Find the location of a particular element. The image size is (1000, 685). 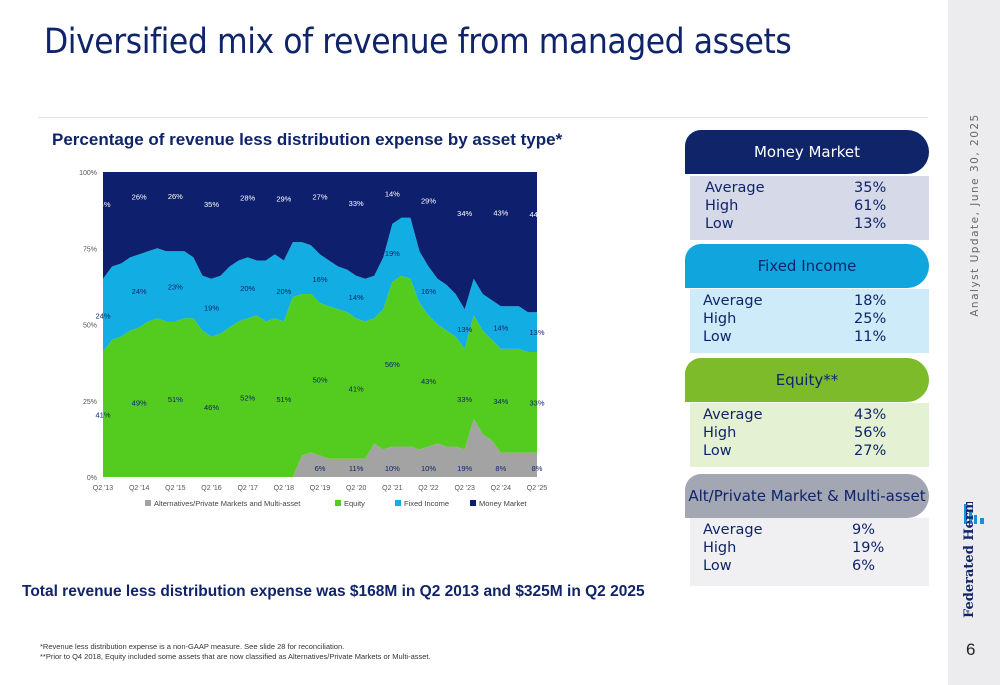

data-label: 44% is located at coordinates (536, 214).